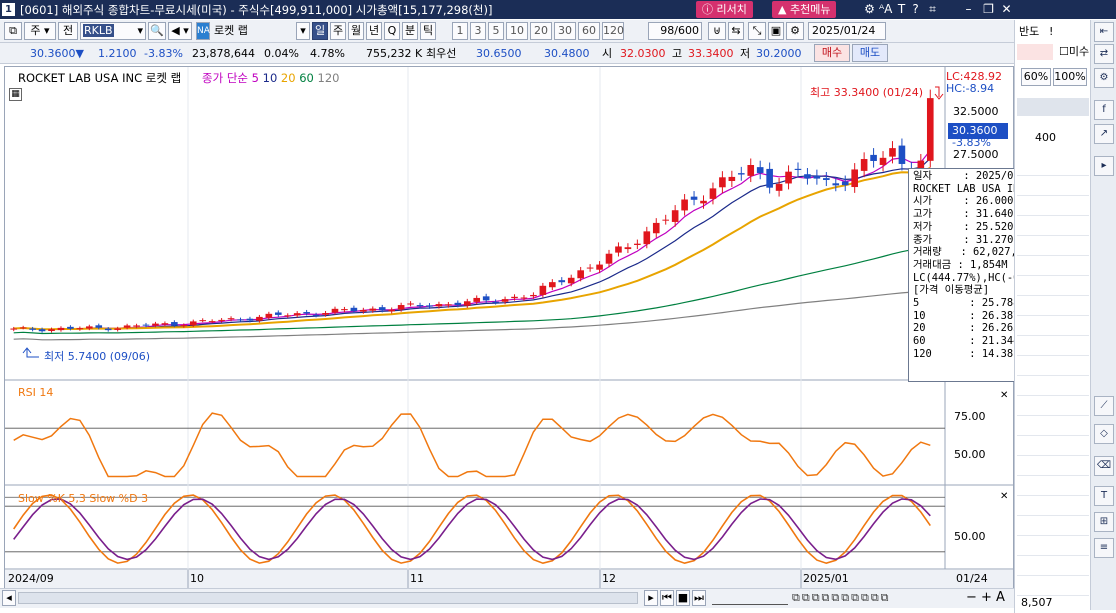  I want to click on high-price: 33.3400, so click(711, 53).